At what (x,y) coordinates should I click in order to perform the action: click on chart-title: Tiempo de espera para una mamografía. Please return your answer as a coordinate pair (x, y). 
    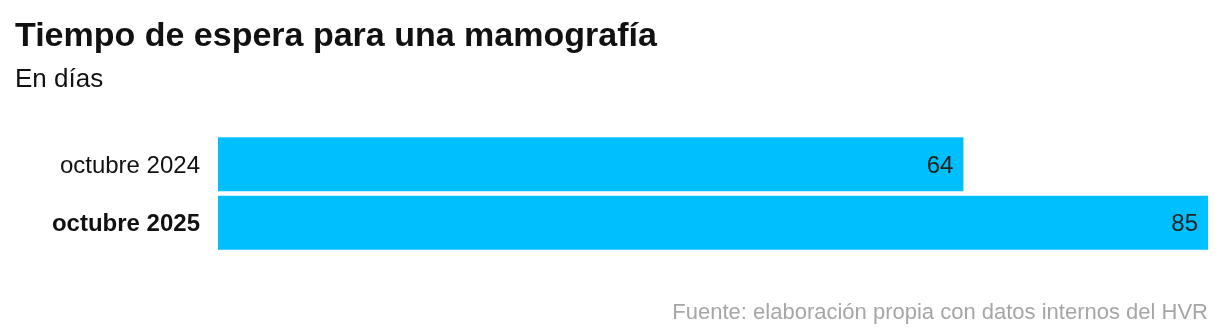
    Looking at the image, I should click on (336, 34).